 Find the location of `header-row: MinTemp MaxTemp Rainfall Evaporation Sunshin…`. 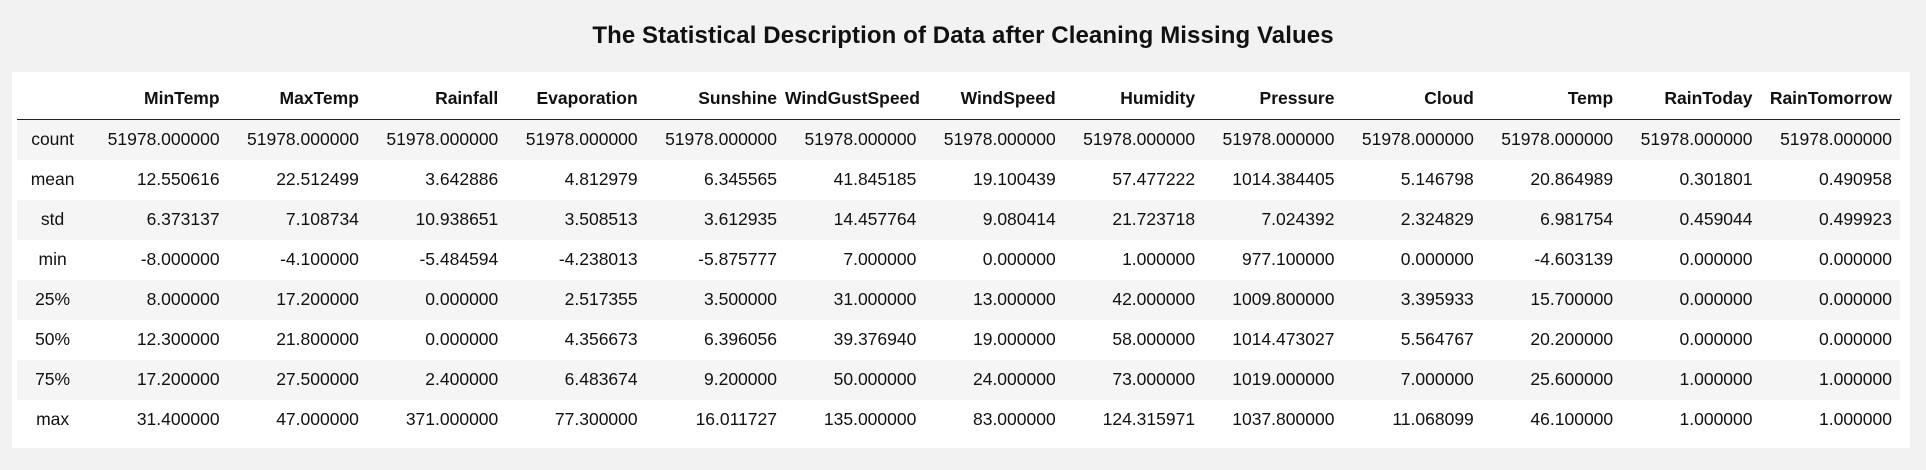

header-row: MinTemp MaxTemp Rainfall Evaporation Sunshin… is located at coordinates (958, 99).